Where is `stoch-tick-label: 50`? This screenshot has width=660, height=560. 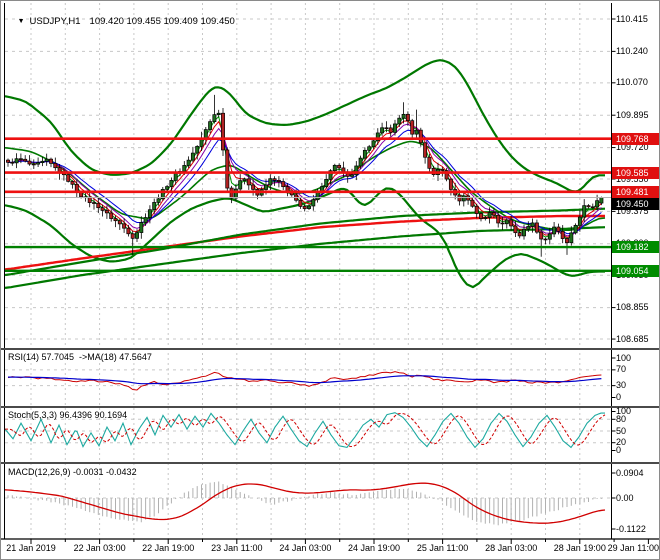
stoch-tick-label: 50 is located at coordinates (621, 430).